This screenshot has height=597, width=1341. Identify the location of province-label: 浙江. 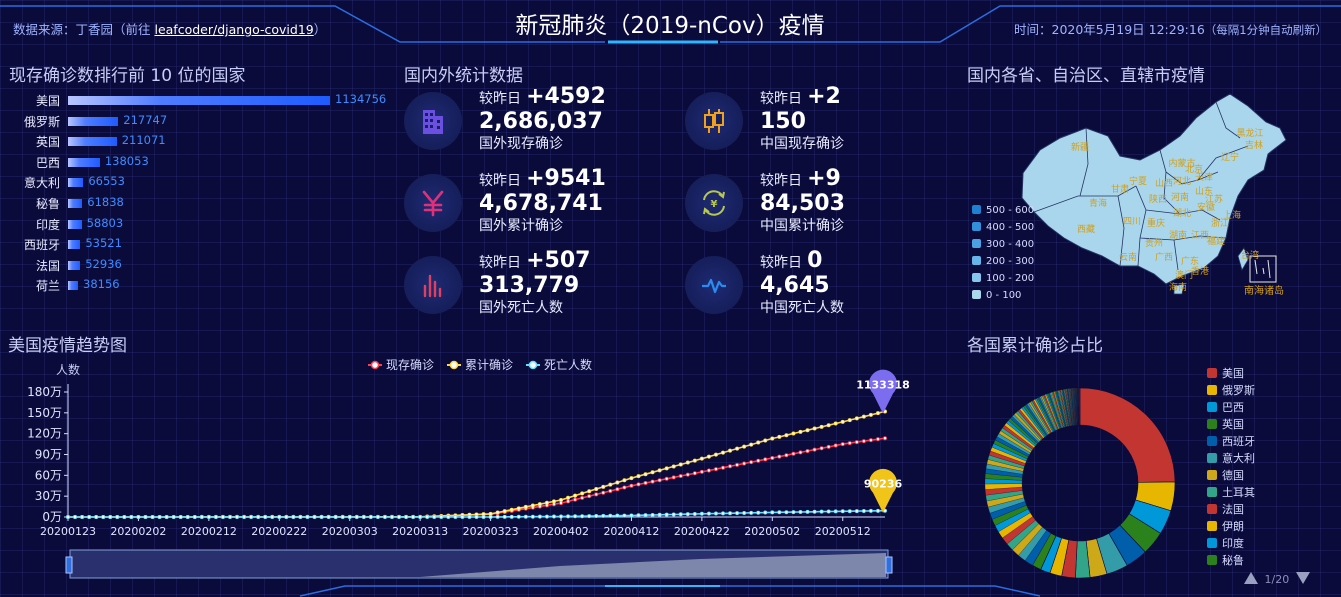
(1220, 223).